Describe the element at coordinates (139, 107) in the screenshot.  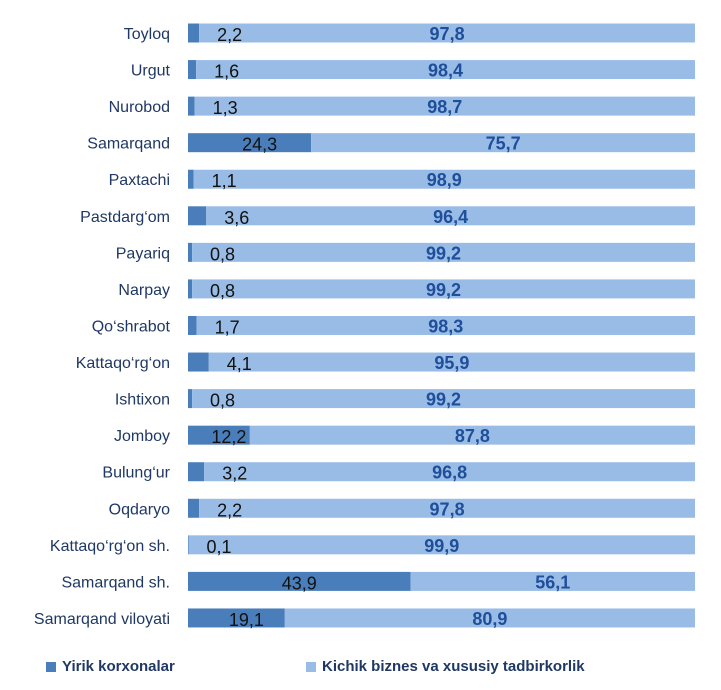
I see `category-label: Nurobod` at that location.